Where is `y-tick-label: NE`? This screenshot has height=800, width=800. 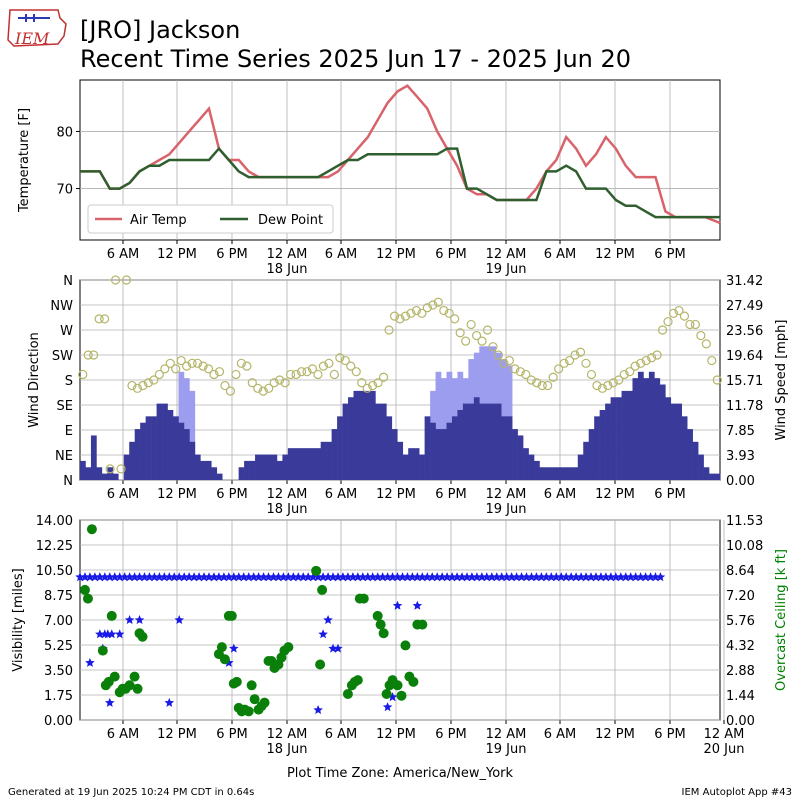 y-tick-label: NE is located at coordinates (64, 456).